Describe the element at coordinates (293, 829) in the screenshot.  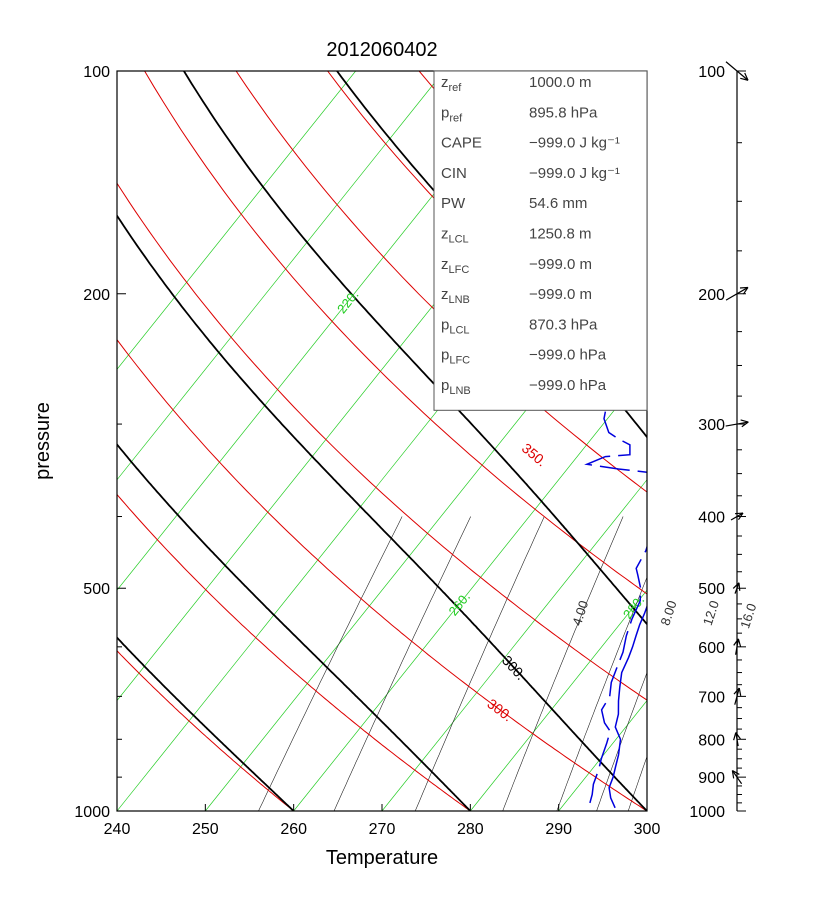
I see `x-tick-label: 260` at that location.